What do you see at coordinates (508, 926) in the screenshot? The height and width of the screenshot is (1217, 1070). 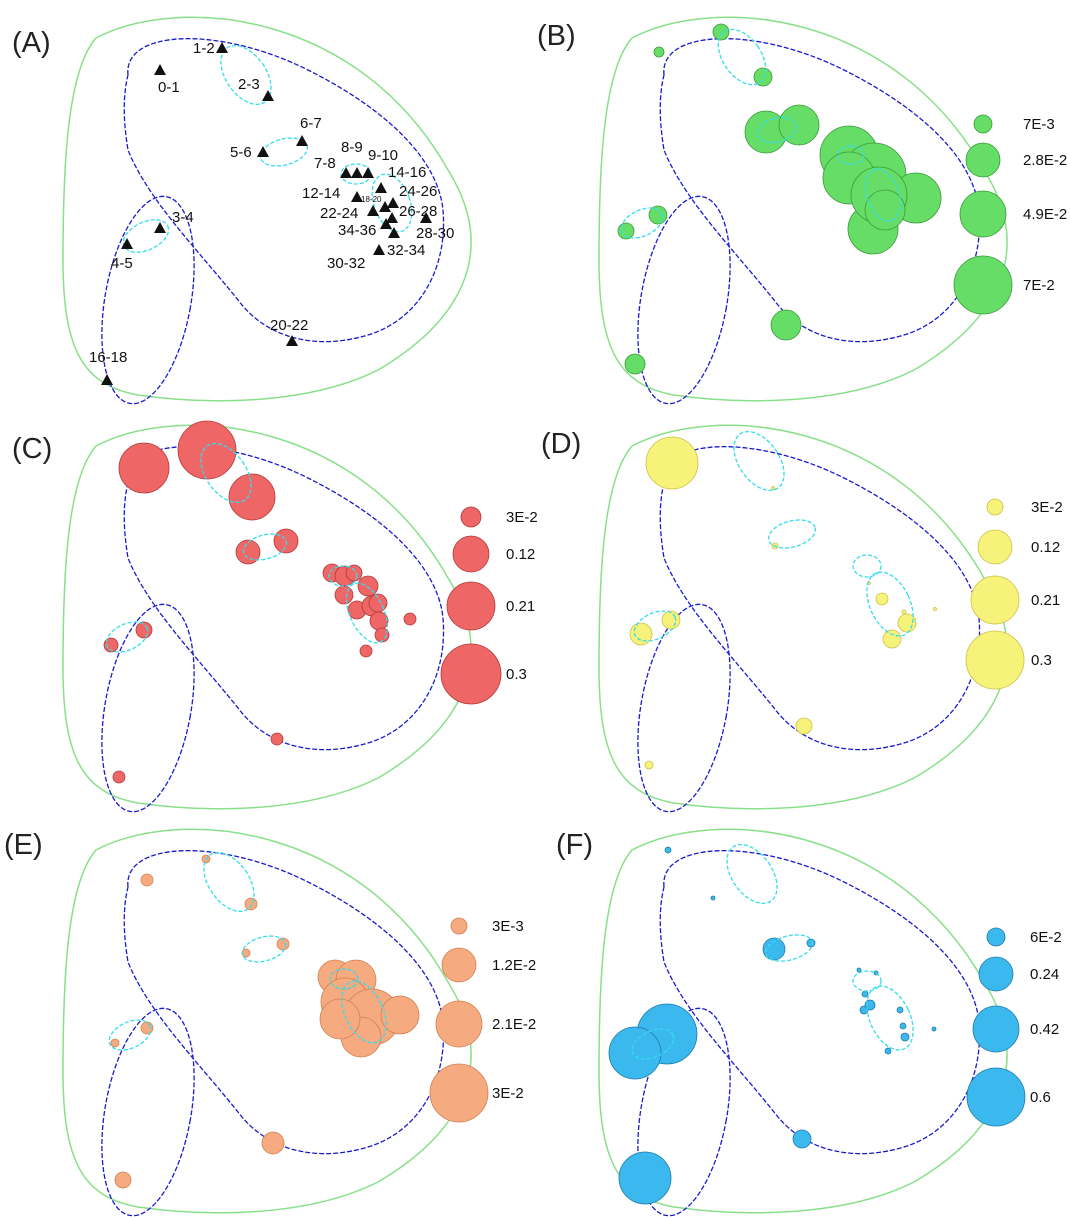 I see `legend-label: 3E-3` at bounding box center [508, 926].